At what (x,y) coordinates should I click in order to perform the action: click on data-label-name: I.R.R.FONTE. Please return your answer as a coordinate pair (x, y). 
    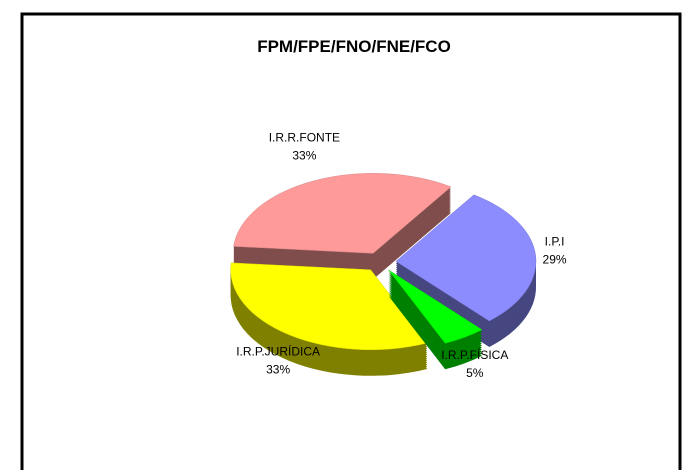
    Looking at the image, I should click on (304, 137).